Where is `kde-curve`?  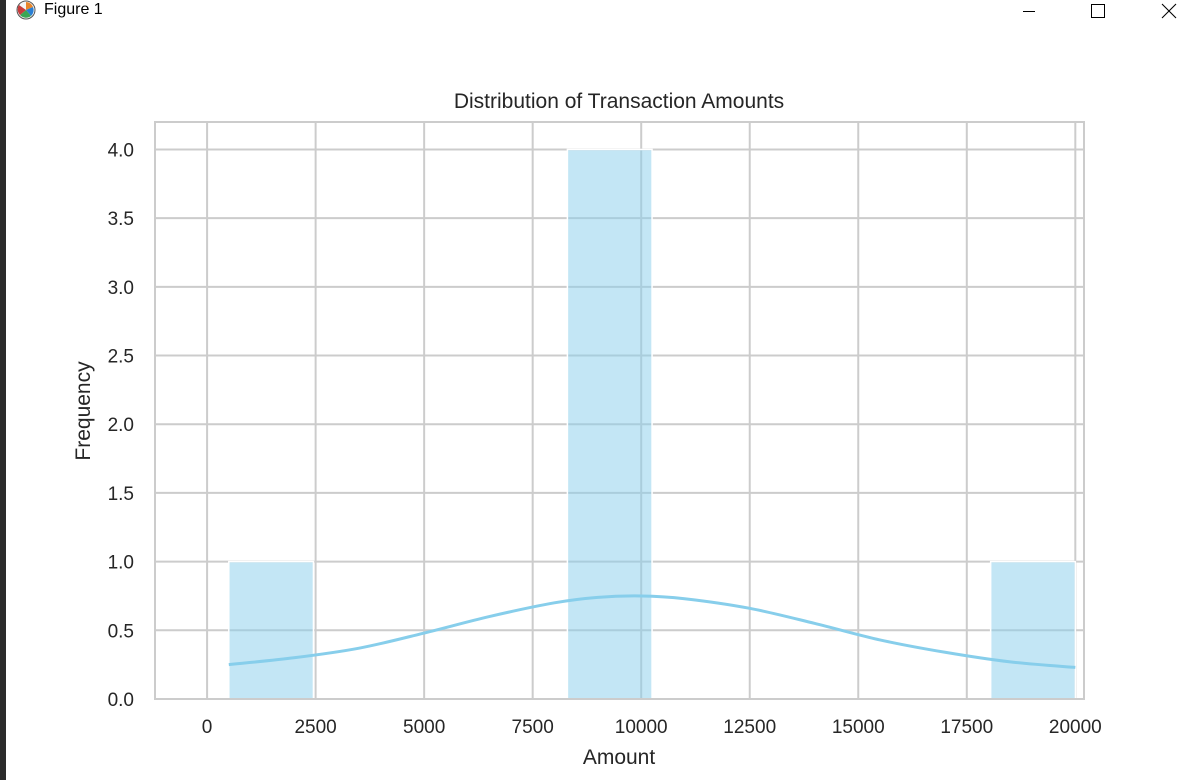
kde-curve is located at coordinates (652, 631).